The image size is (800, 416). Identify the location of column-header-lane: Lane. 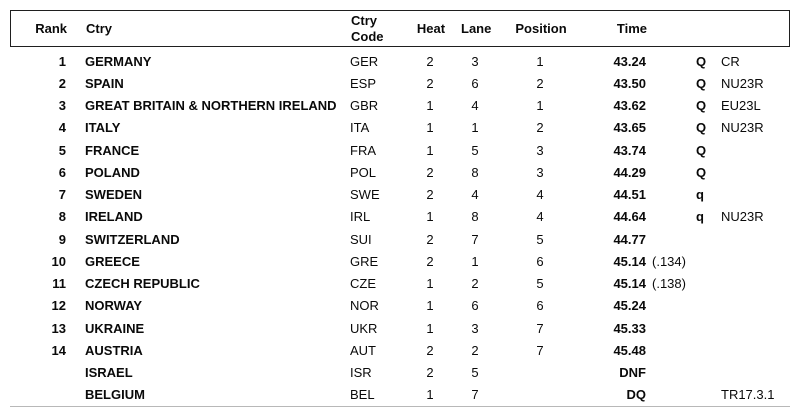
(476, 28).